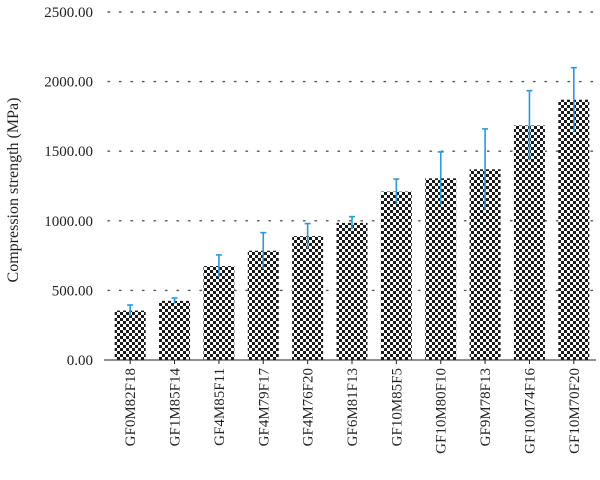  I want to click on x-tick-label: GF6M81F13, so click(353, 407).